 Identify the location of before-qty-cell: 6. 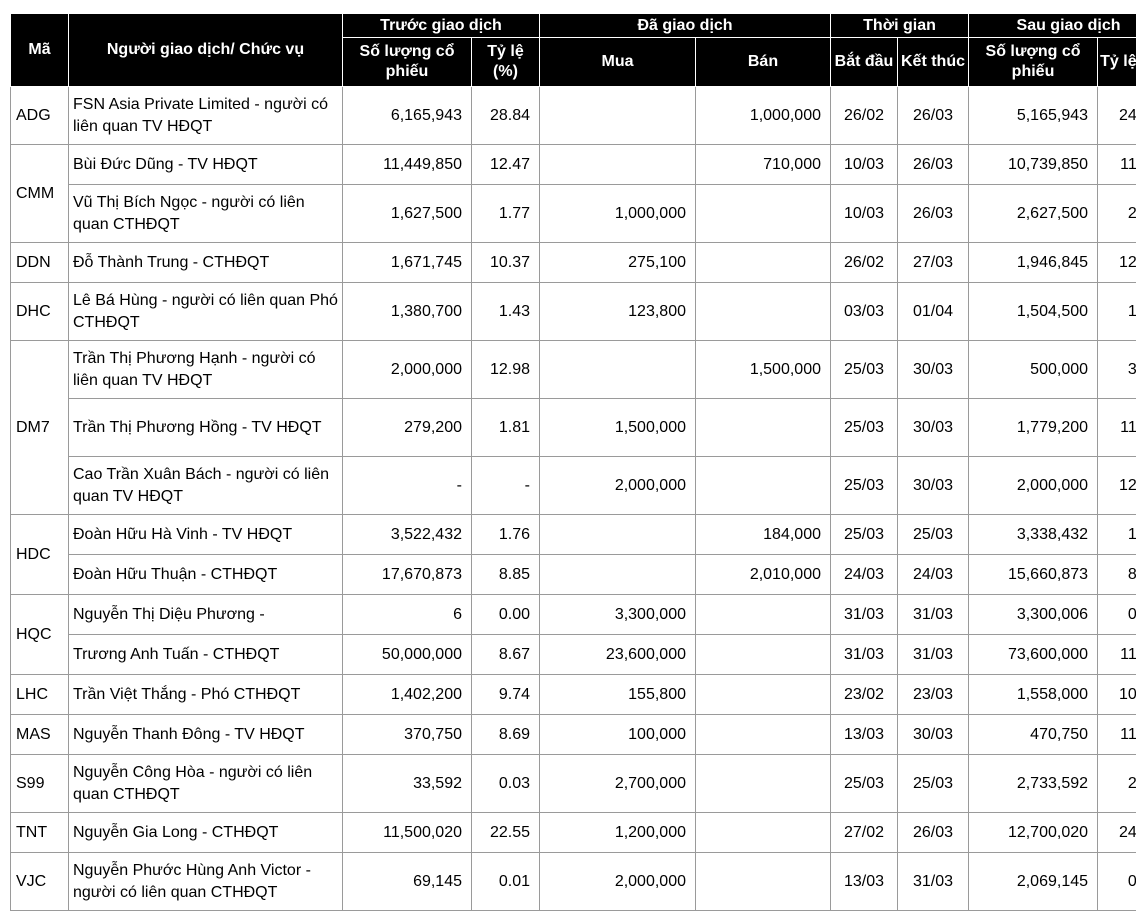
(407, 614).